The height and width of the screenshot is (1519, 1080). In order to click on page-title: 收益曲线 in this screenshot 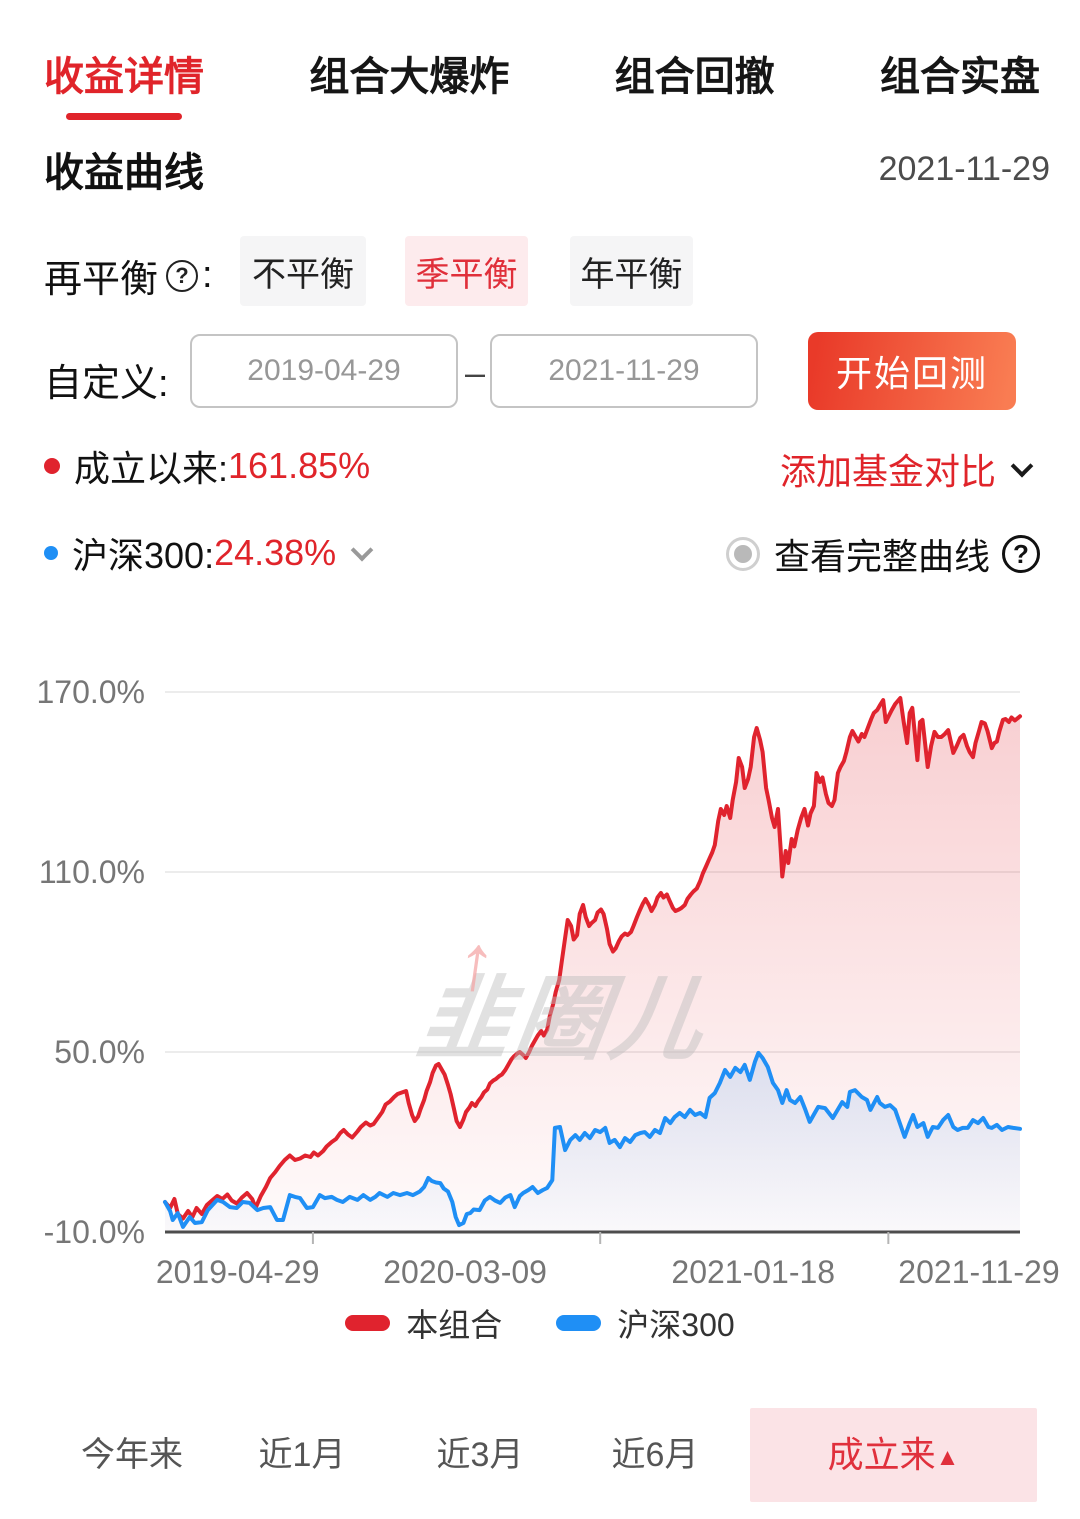, I will do `click(124, 173)`.